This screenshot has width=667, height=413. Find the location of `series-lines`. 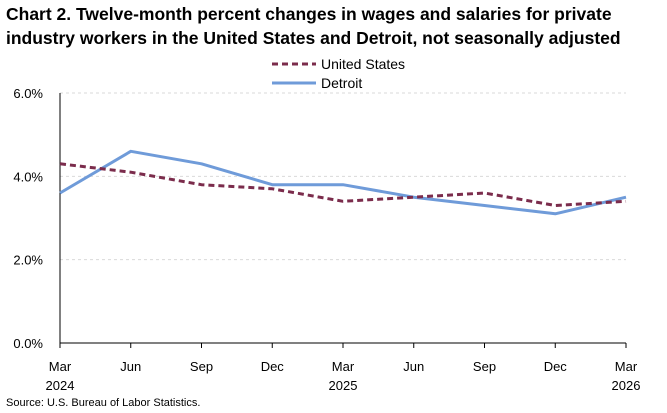

series-lines is located at coordinates (343, 182).